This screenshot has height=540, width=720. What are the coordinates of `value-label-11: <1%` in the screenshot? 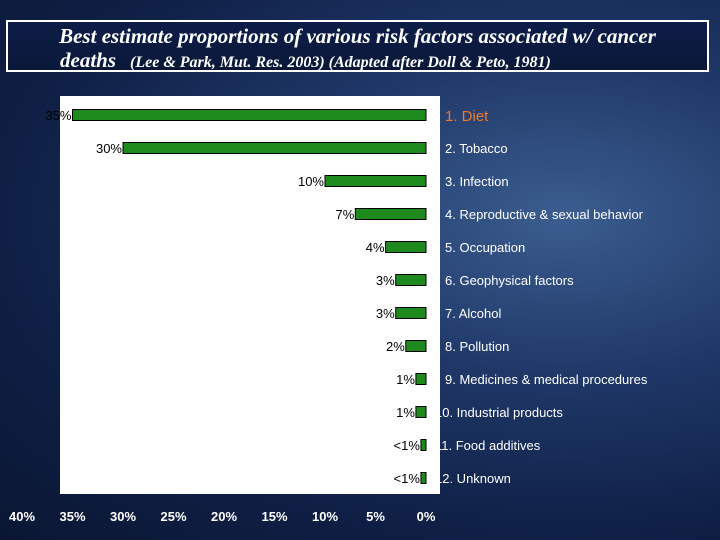 It's located at (407, 445).